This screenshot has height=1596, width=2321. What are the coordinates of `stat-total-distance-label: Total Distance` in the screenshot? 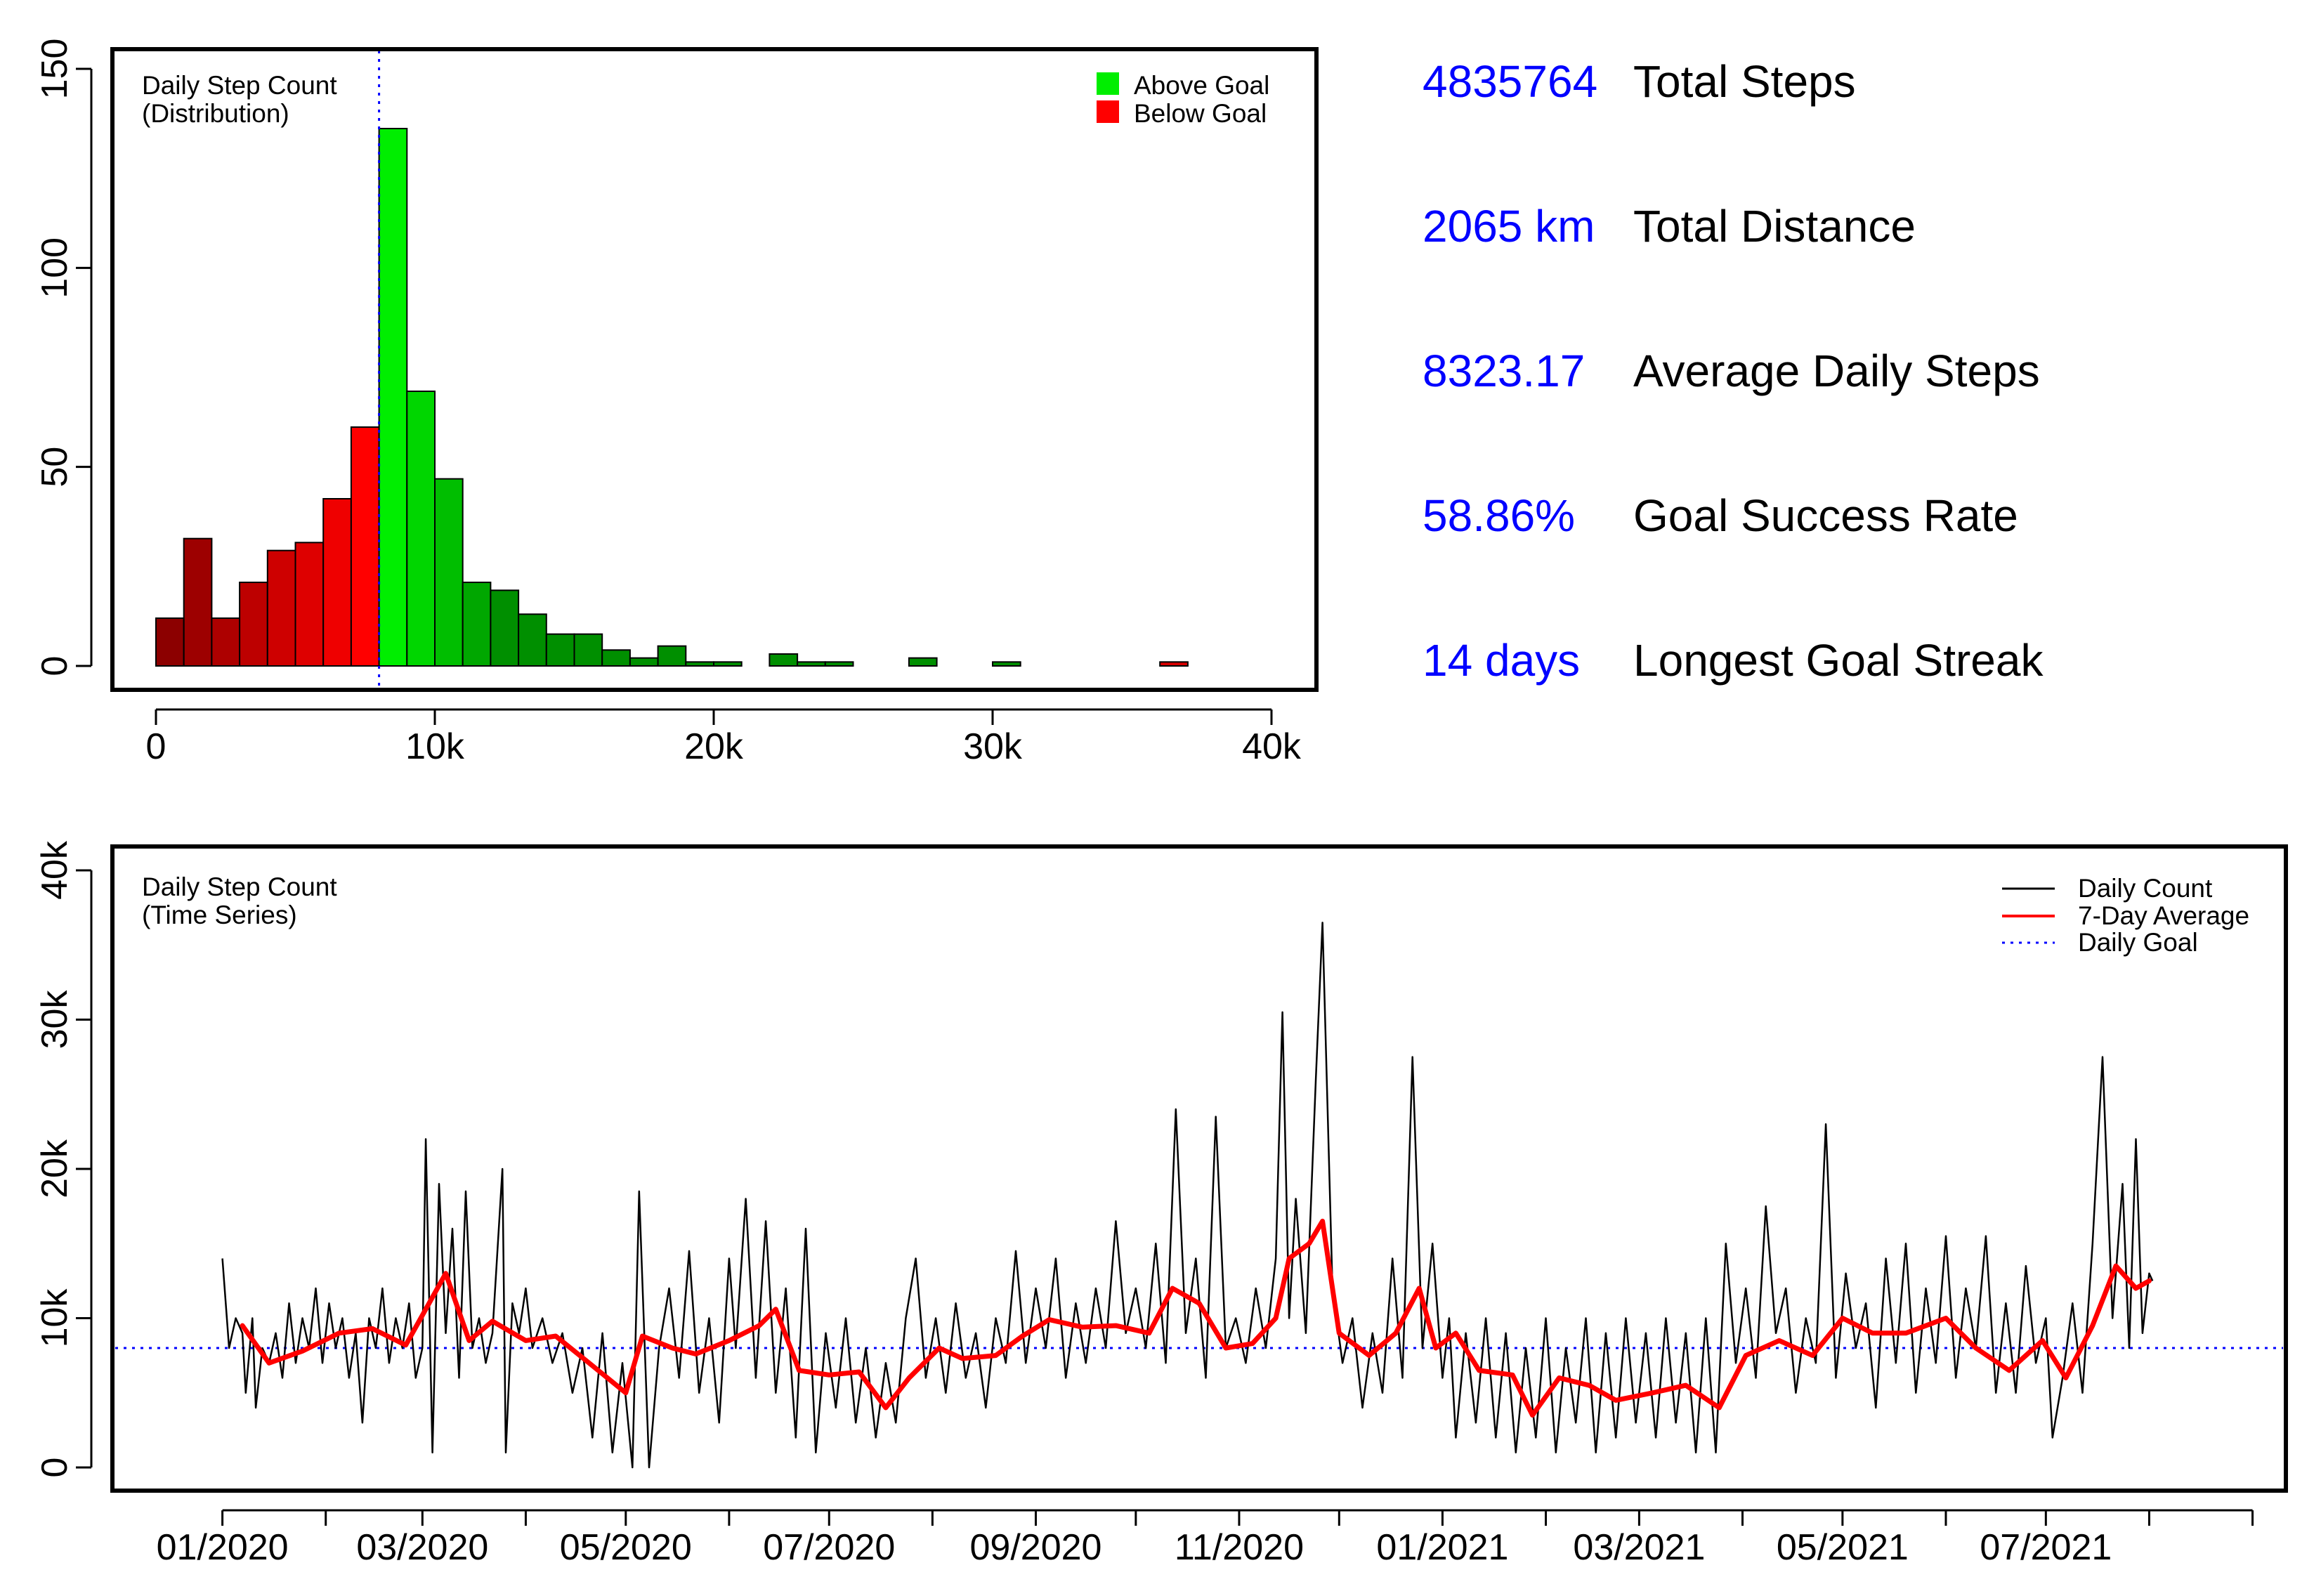 It's located at (1774, 226).